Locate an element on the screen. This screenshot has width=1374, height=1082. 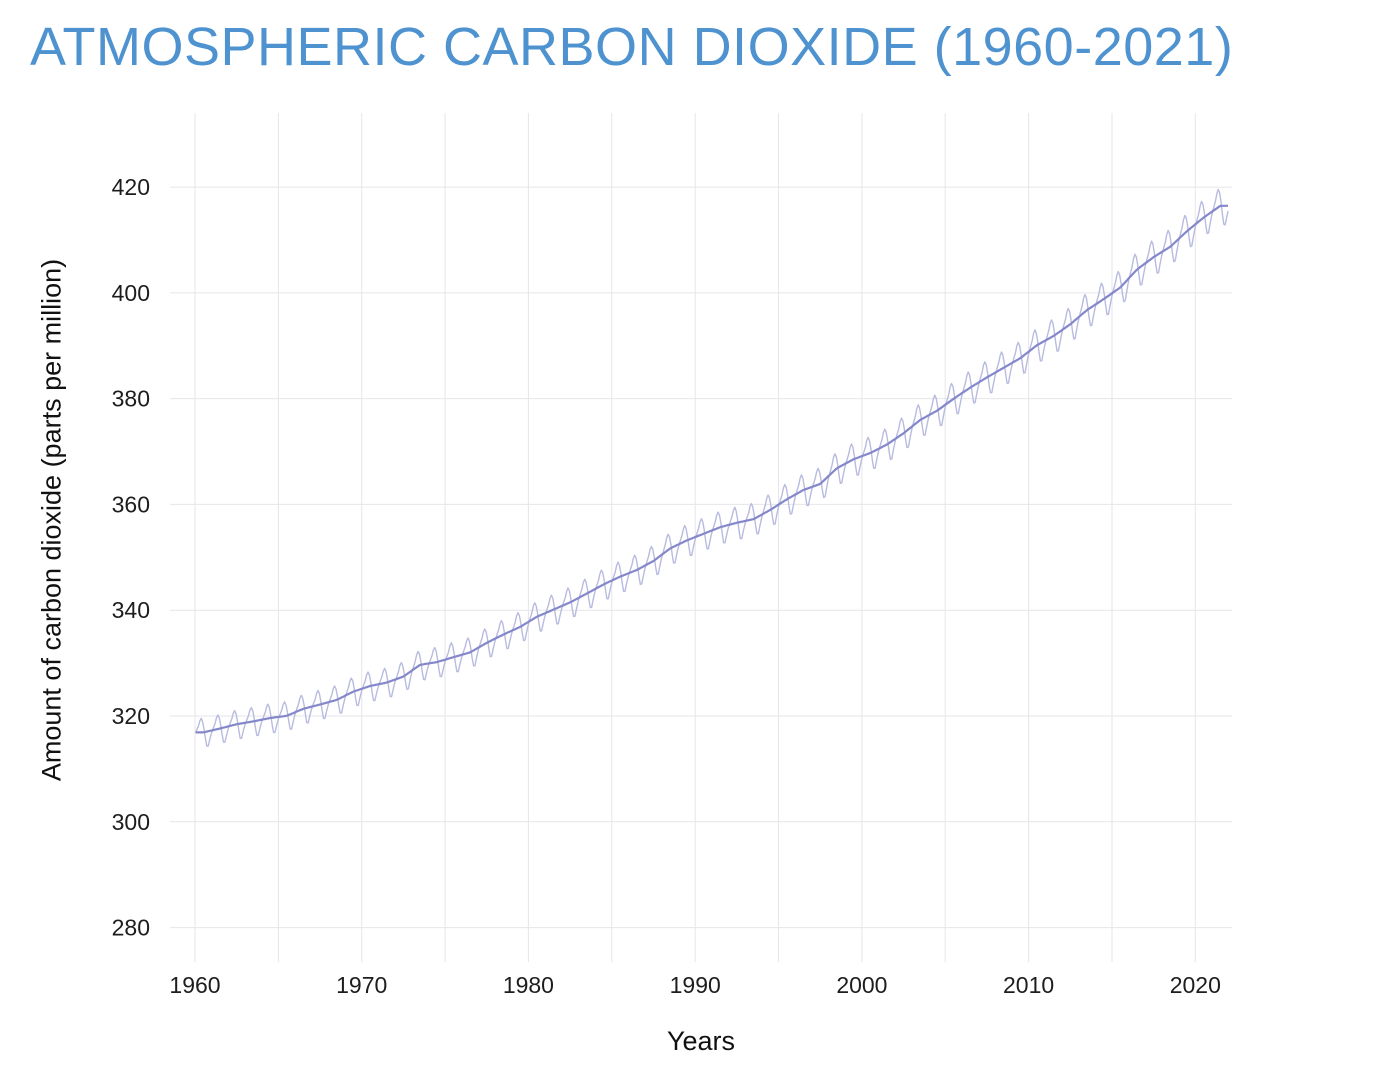
y-tick-label: 300 is located at coordinates (131, 822).